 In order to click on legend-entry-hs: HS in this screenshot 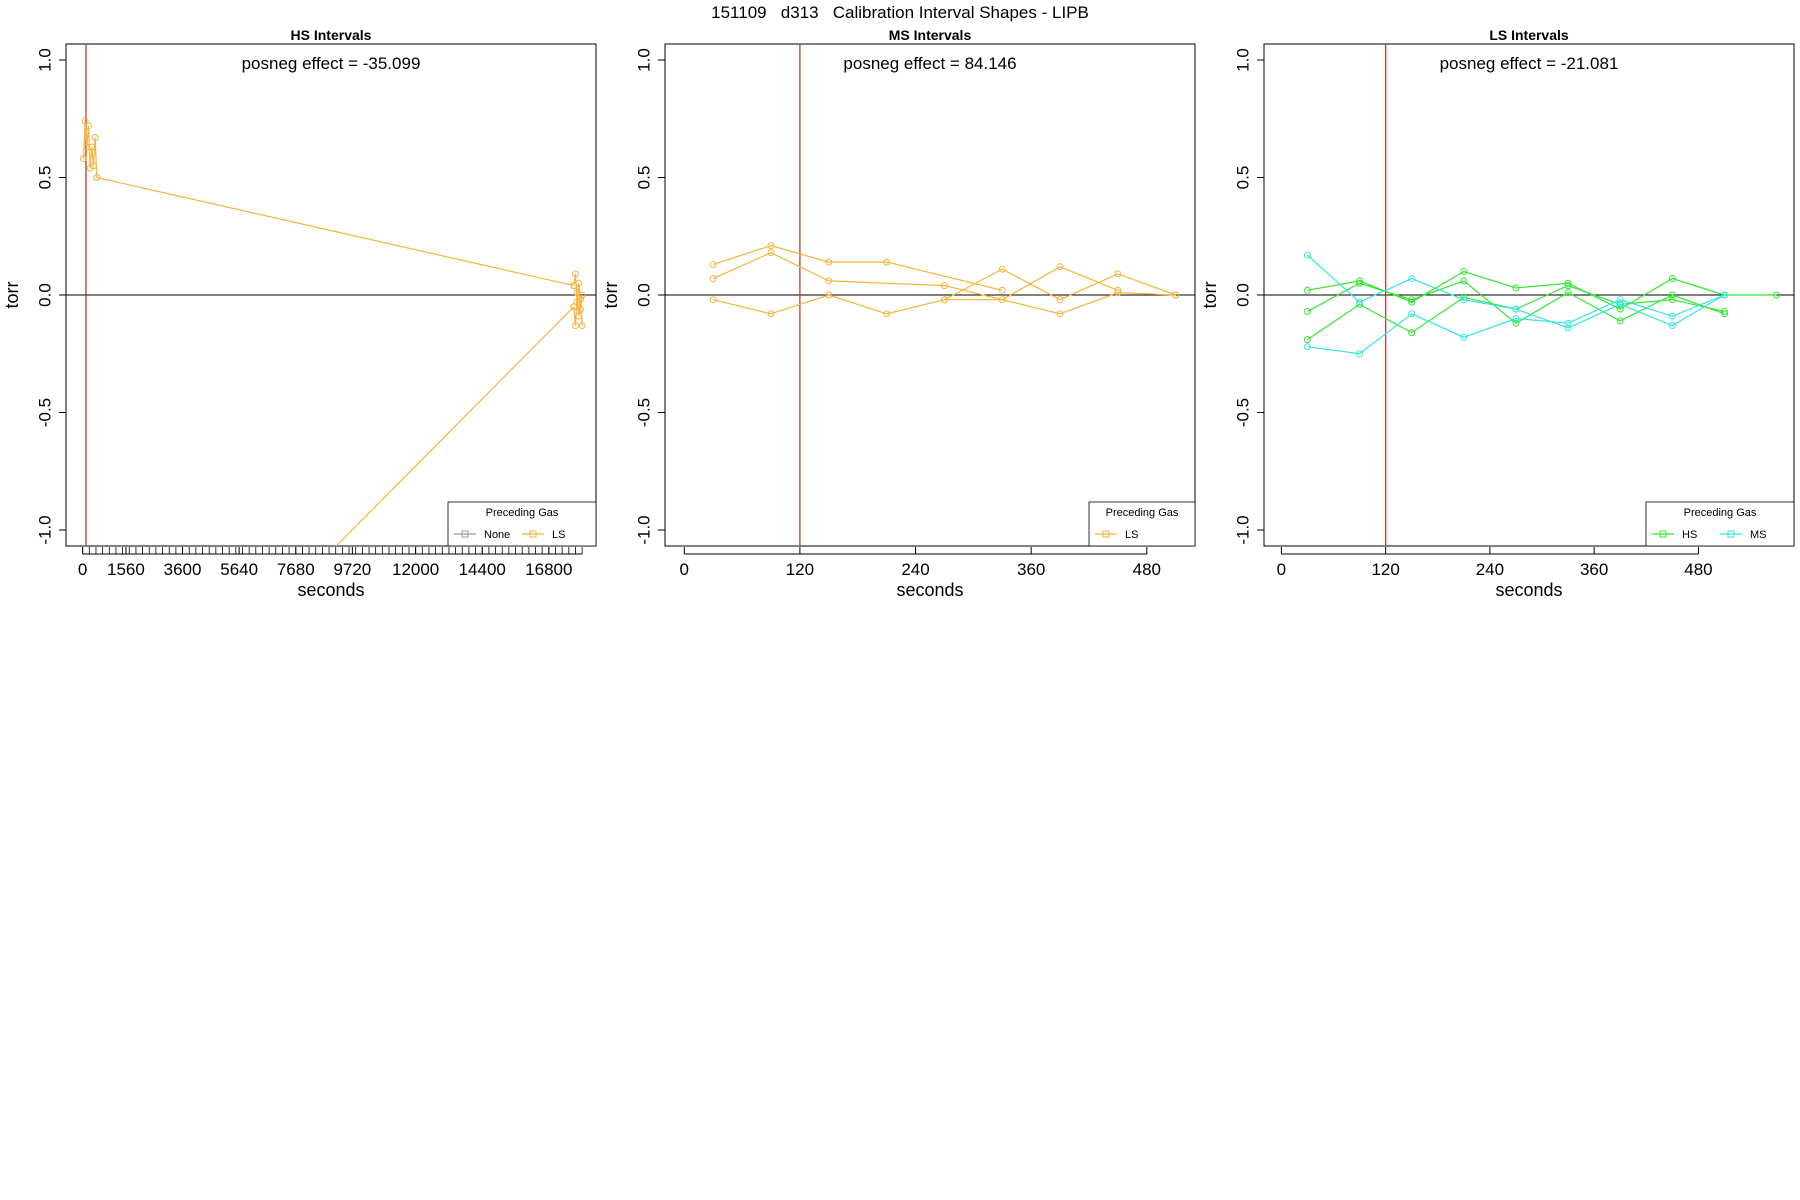, I will do `click(1689, 535)`.